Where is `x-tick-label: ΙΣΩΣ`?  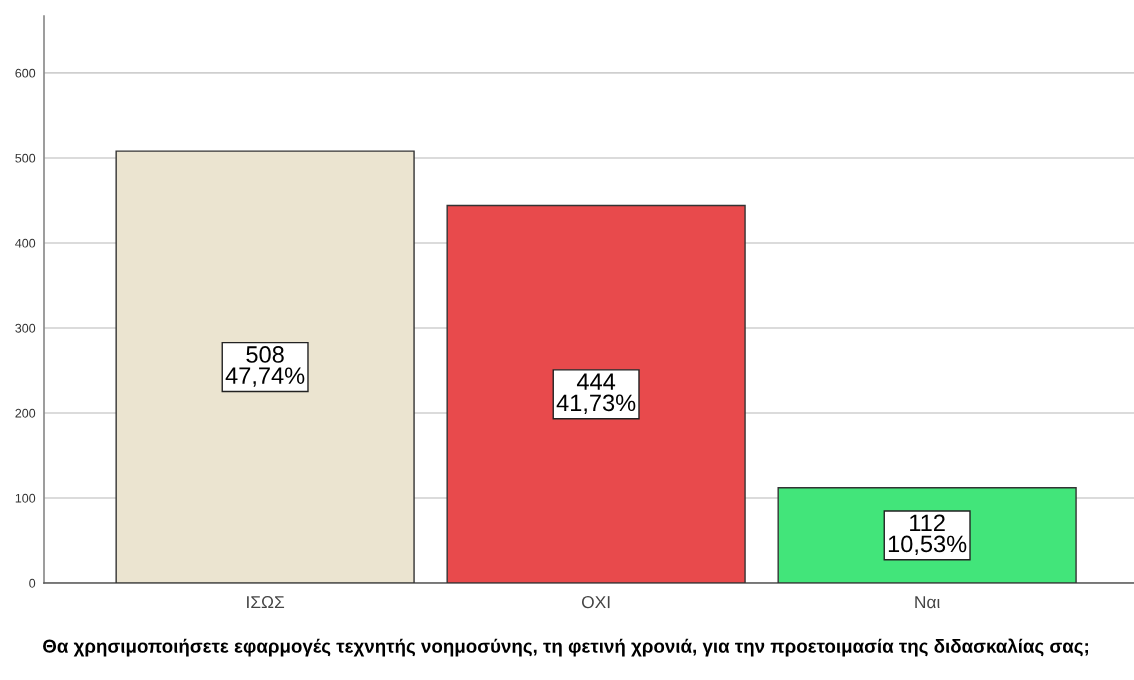 x-tick-label: ΙΣΩΣ is located at coordinates (266, 602).